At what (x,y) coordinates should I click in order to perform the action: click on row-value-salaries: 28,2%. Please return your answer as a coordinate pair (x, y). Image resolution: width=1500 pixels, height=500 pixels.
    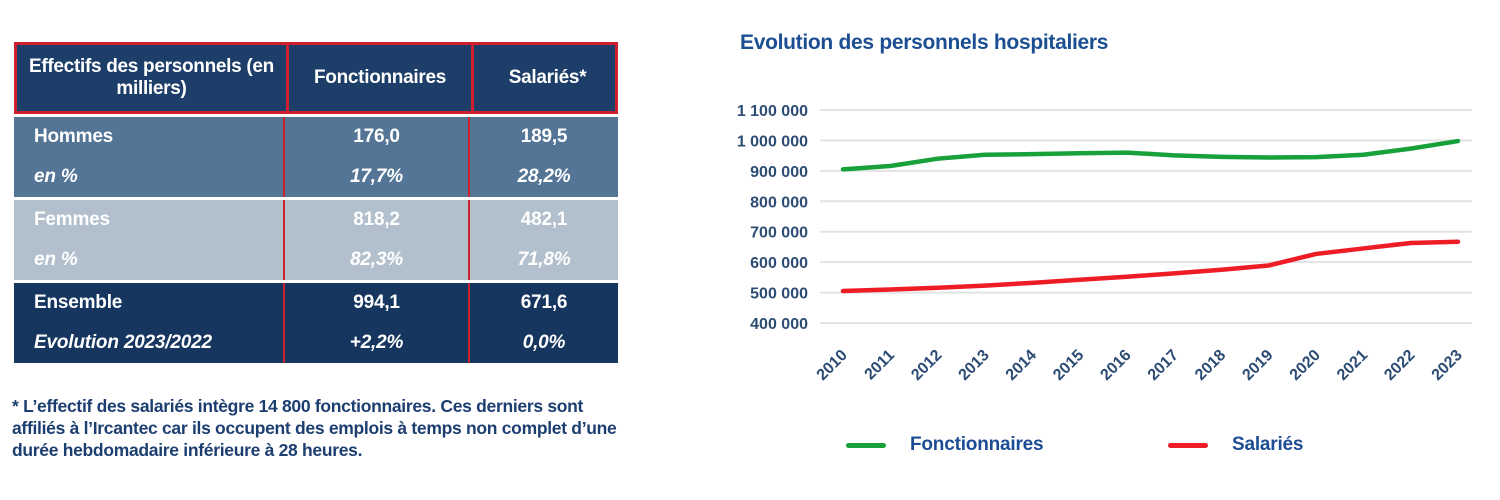
    Looking at the image, I should click on (543, 177).